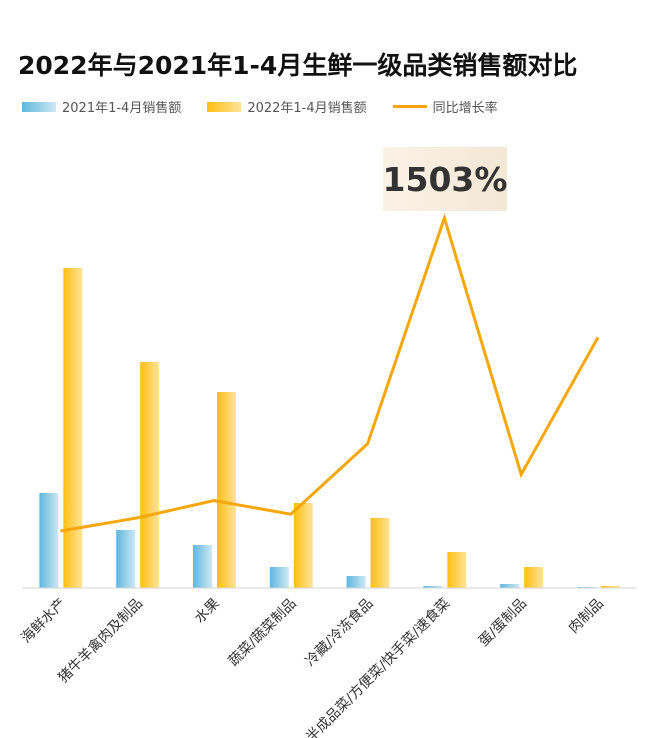  Describe the element at coordinates (586, 616) in the screenshot. I see `x-tick-label-7: 肉制品` at that location.